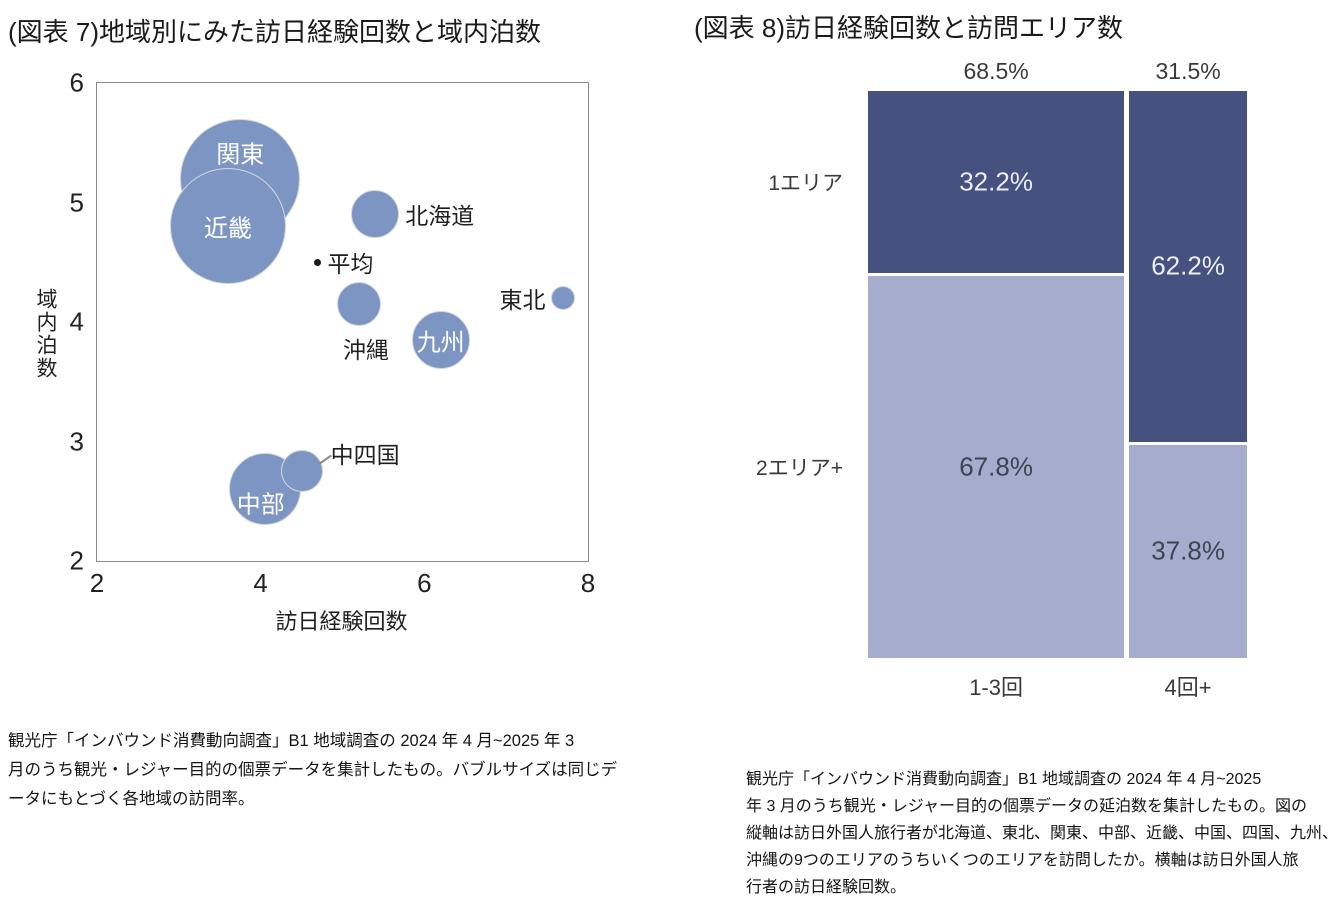 The height and width of the screenshot is (903, 1332). I want to click on fig8-note-line-5: 行者の訪日経験回数。, so click(826, 887).